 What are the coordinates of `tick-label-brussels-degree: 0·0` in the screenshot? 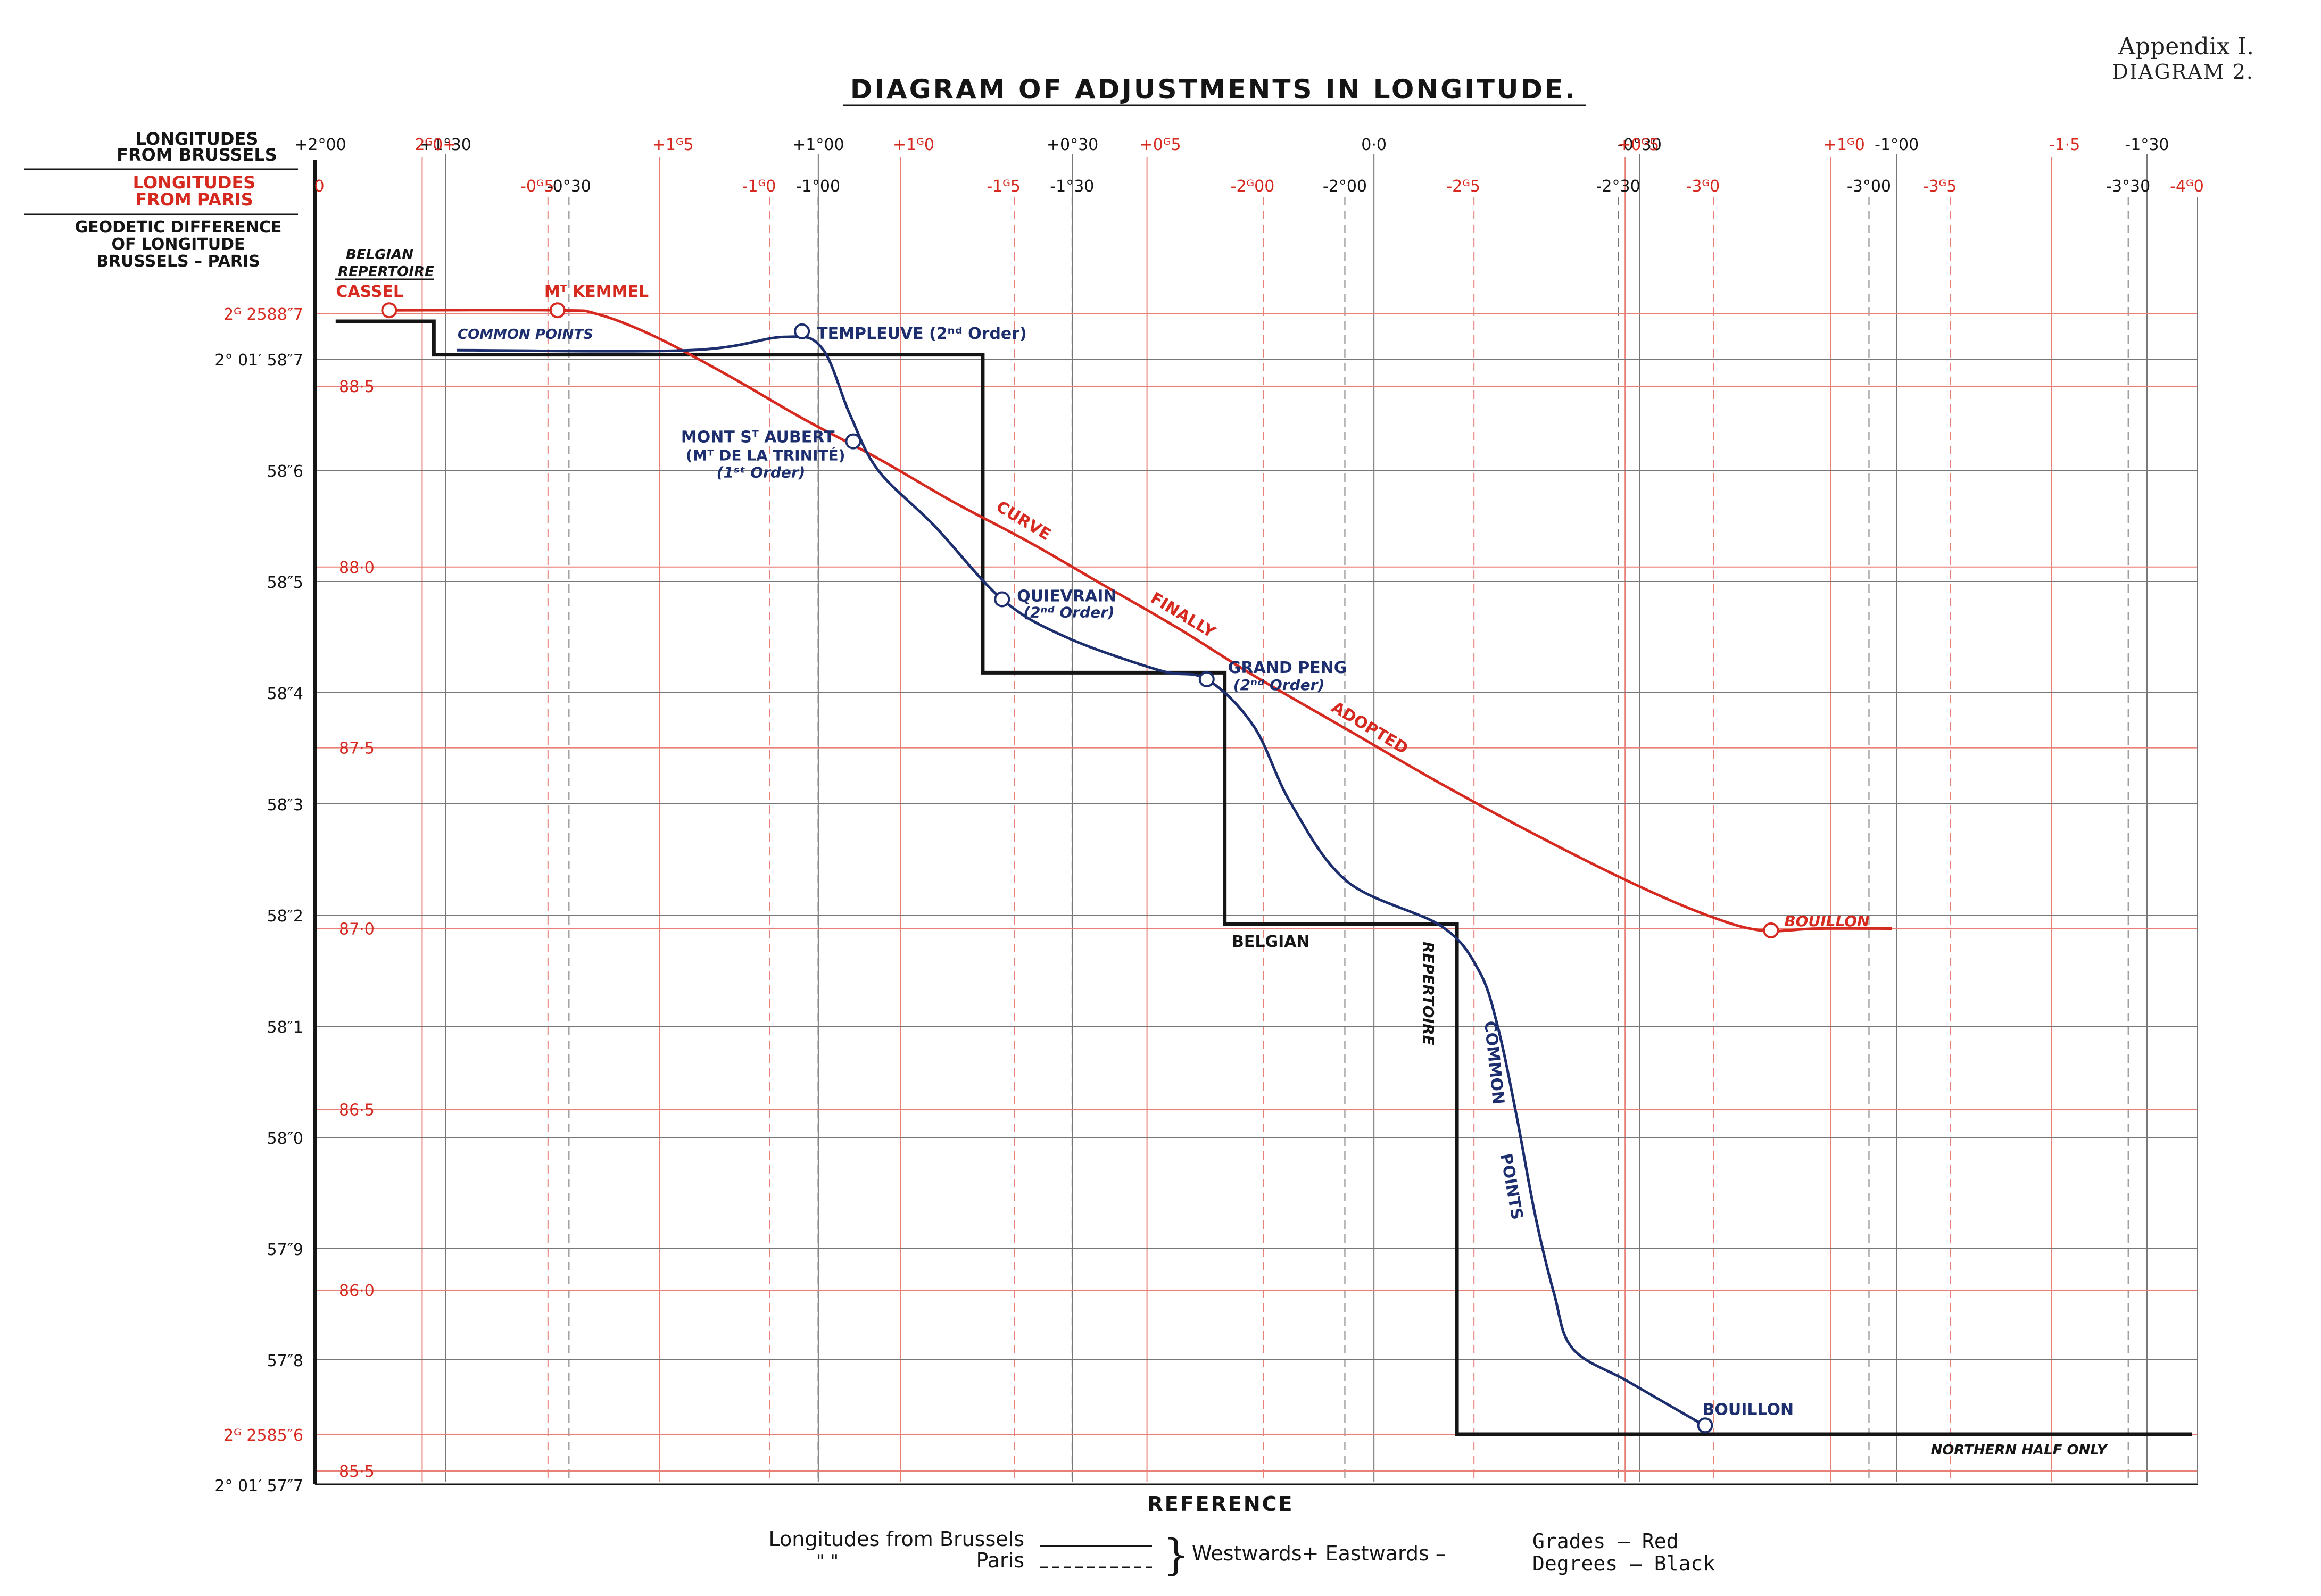 It's located at (1374, 145).